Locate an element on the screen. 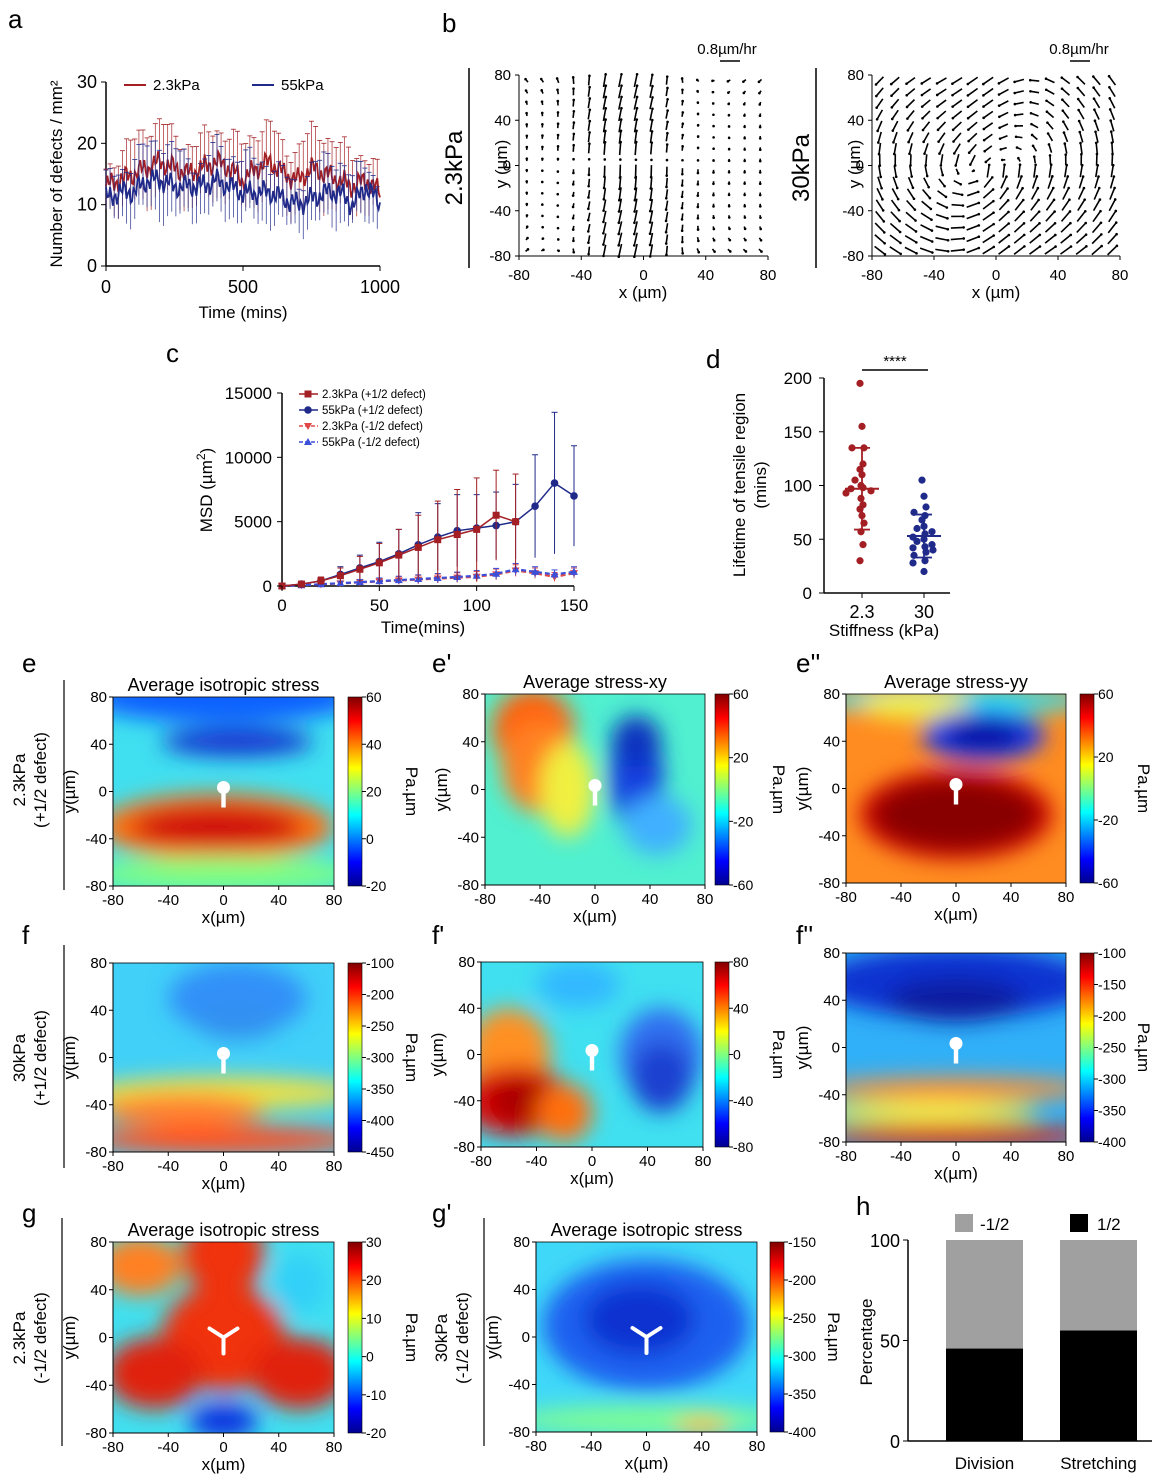 This screenshot has width=1172, height=1479. heatmap-xtick-label: -80 is located at coordinates (536, 1446).